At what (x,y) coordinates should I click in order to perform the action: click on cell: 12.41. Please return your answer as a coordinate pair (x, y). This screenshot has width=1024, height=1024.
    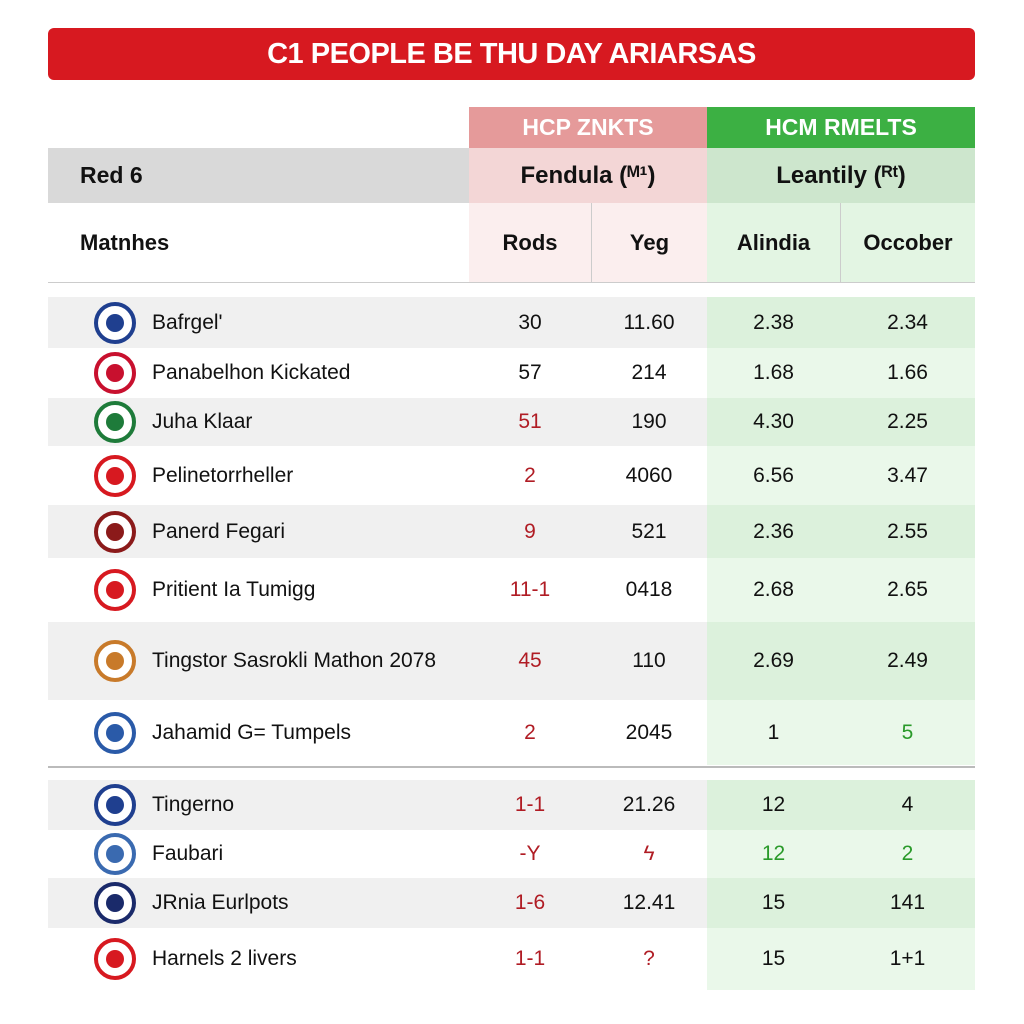
    Looking at the image, I should click on (649, 902).